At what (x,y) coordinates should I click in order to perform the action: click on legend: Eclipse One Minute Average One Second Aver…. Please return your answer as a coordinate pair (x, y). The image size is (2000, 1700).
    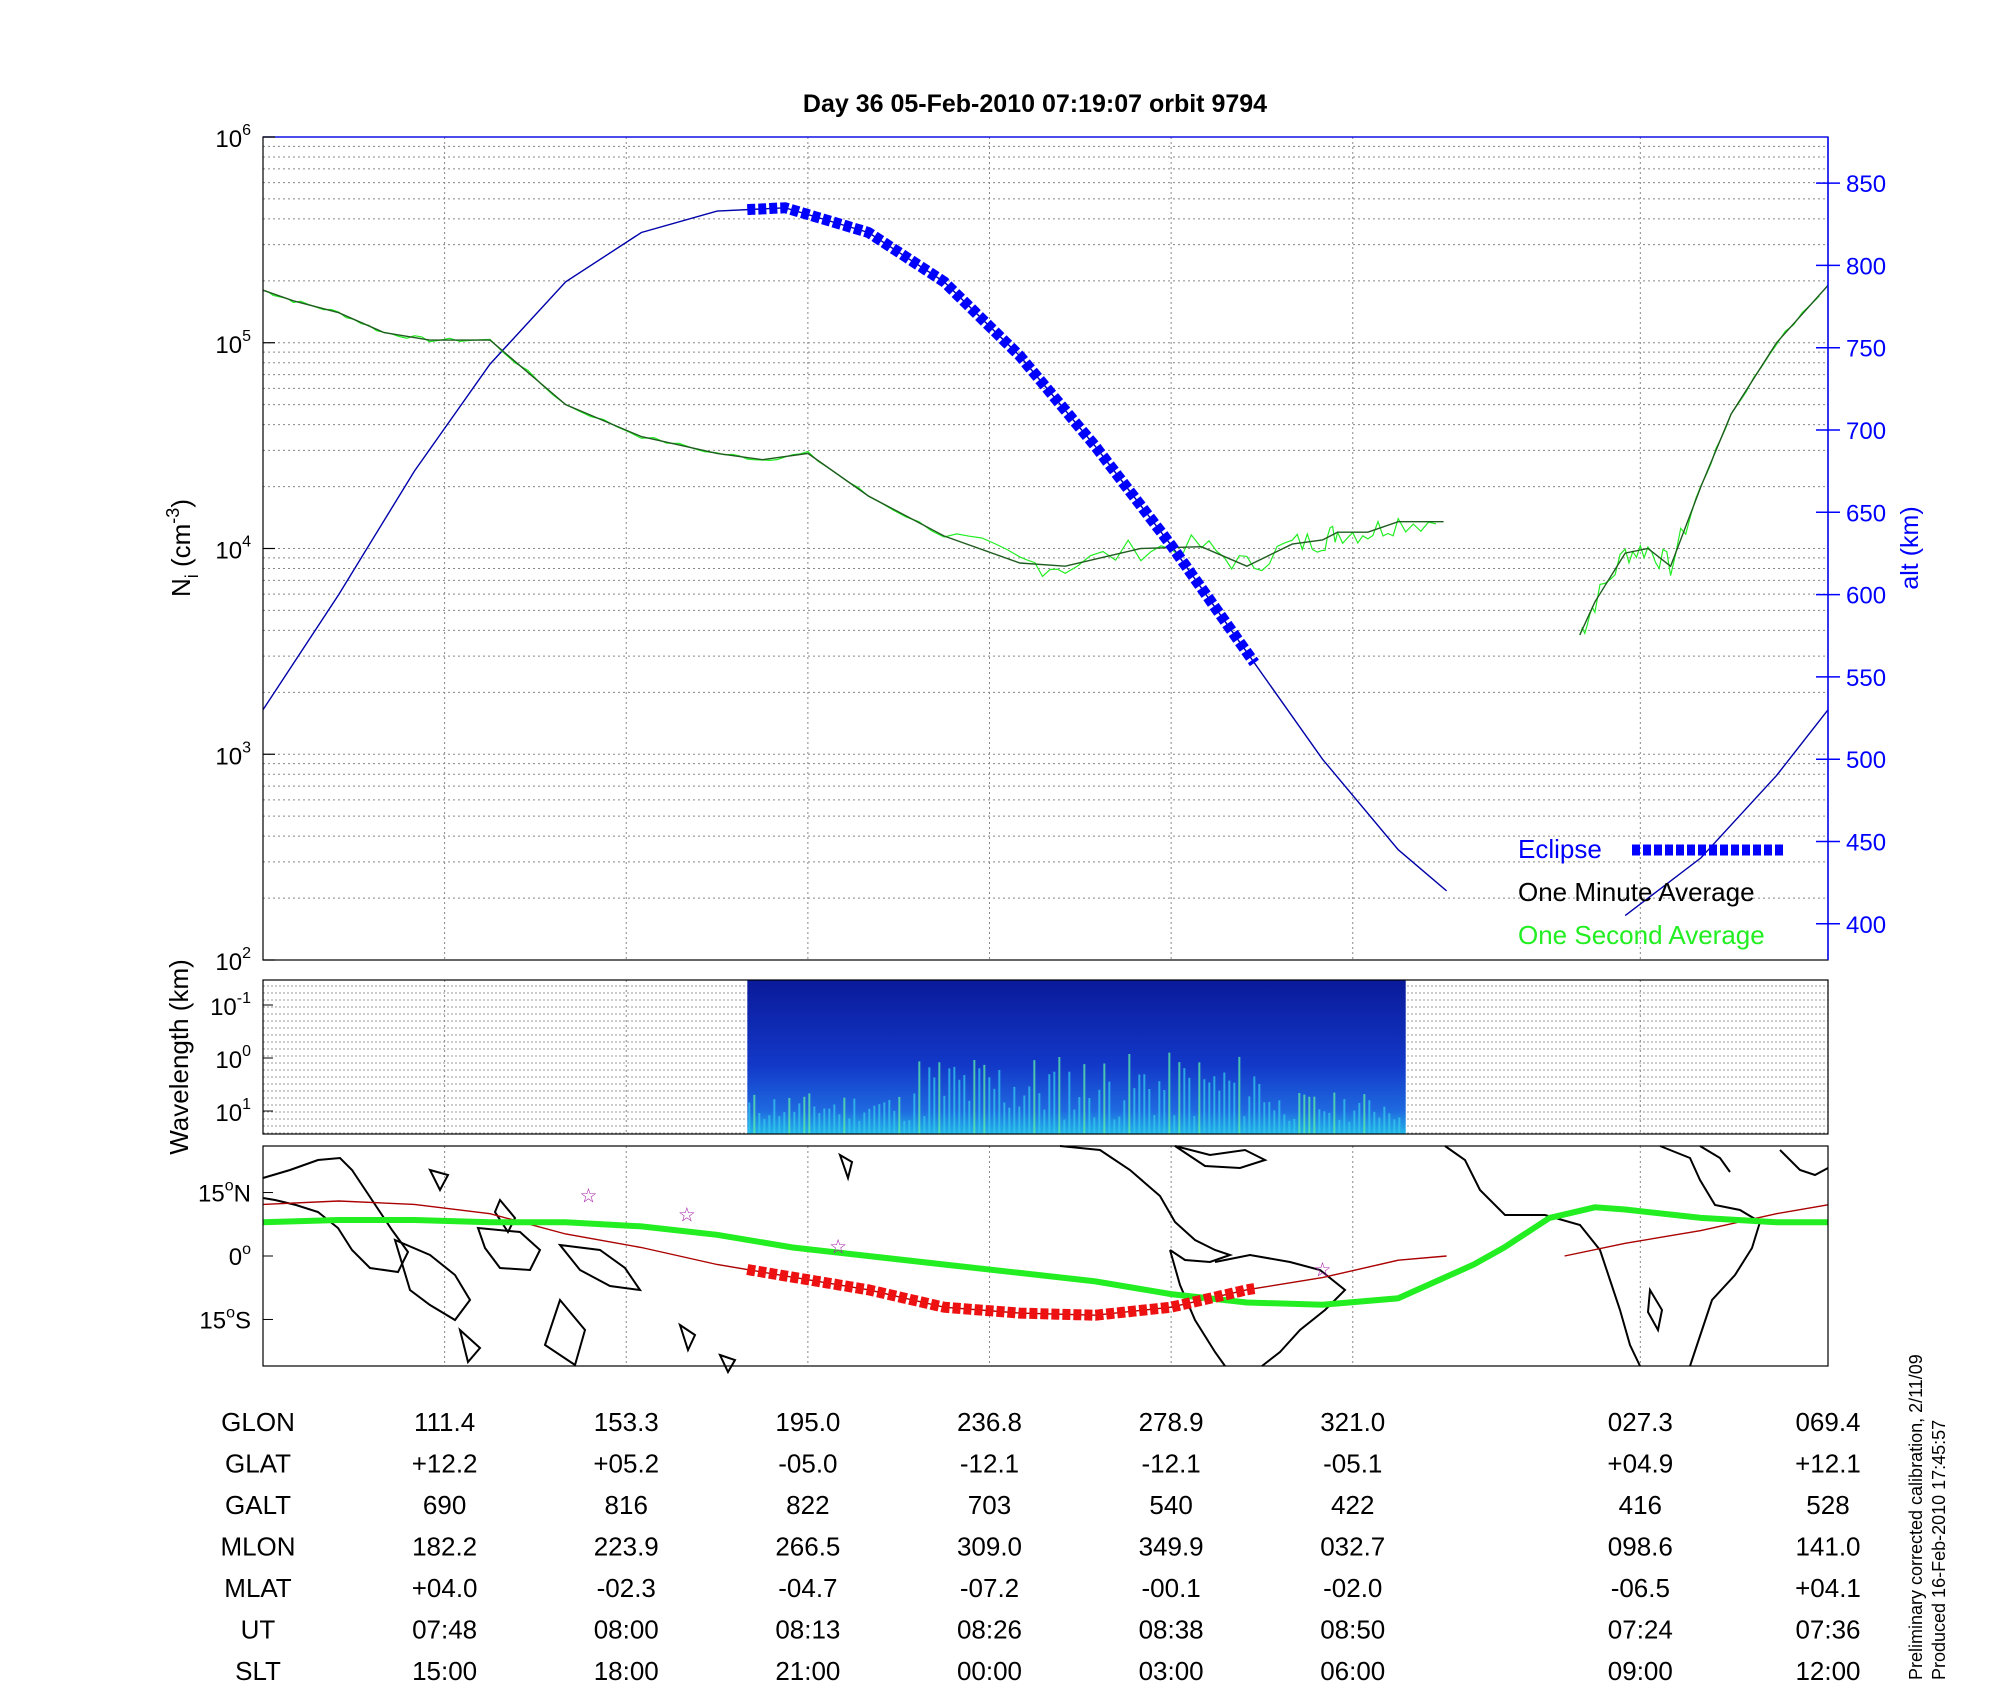
    Looking at the image, I should click on (1650, 892).